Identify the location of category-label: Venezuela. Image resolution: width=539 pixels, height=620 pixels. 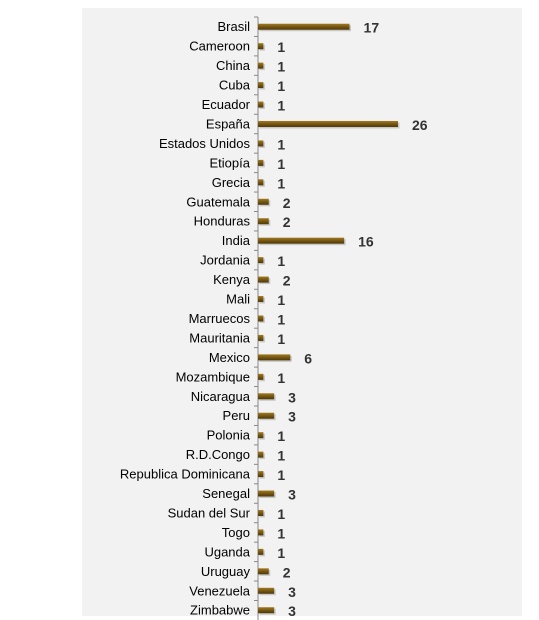
(219, 590).